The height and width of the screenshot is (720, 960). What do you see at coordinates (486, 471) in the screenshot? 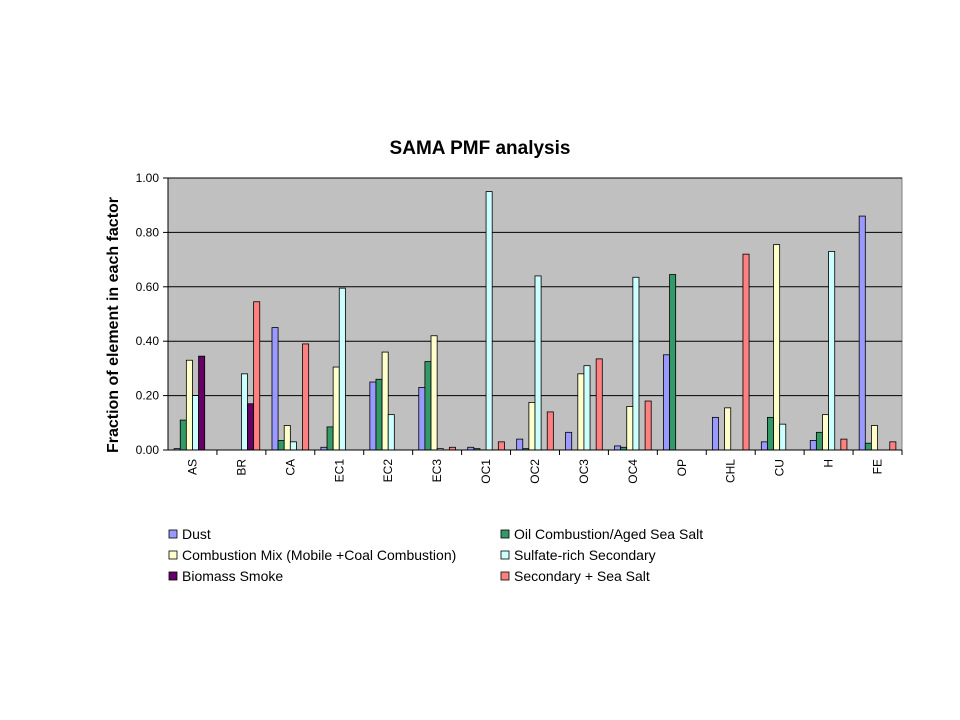
I see `x-tick-label: OC1` at bounding box center [486, 471].